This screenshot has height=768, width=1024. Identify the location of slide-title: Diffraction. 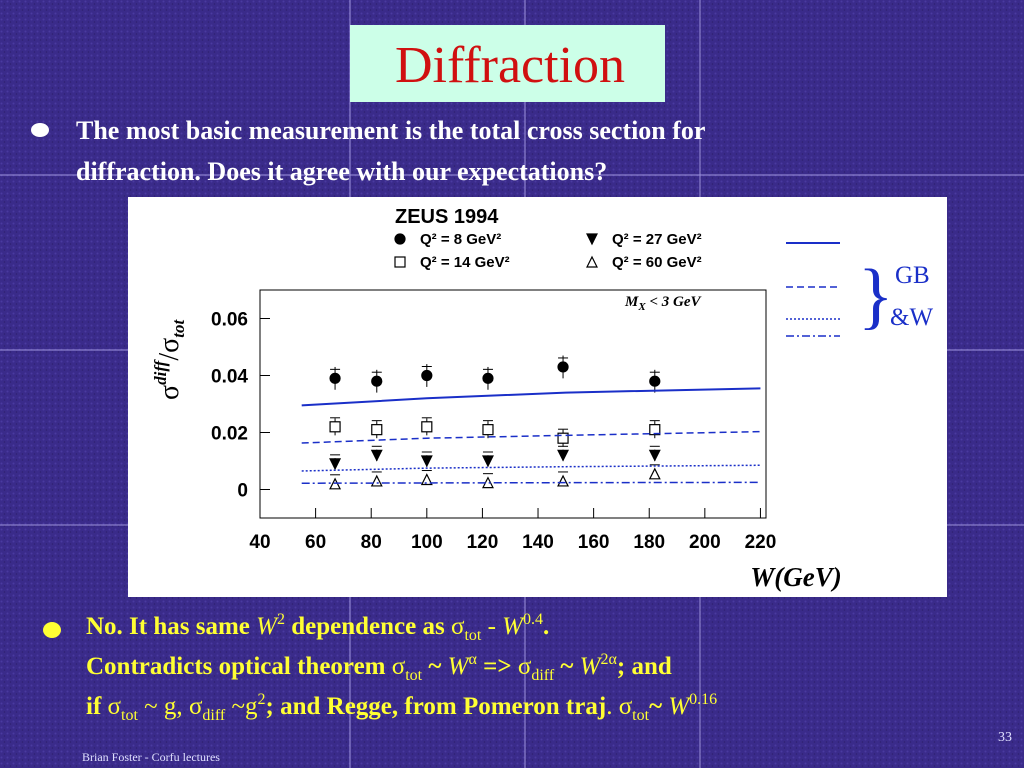
(510, 65).